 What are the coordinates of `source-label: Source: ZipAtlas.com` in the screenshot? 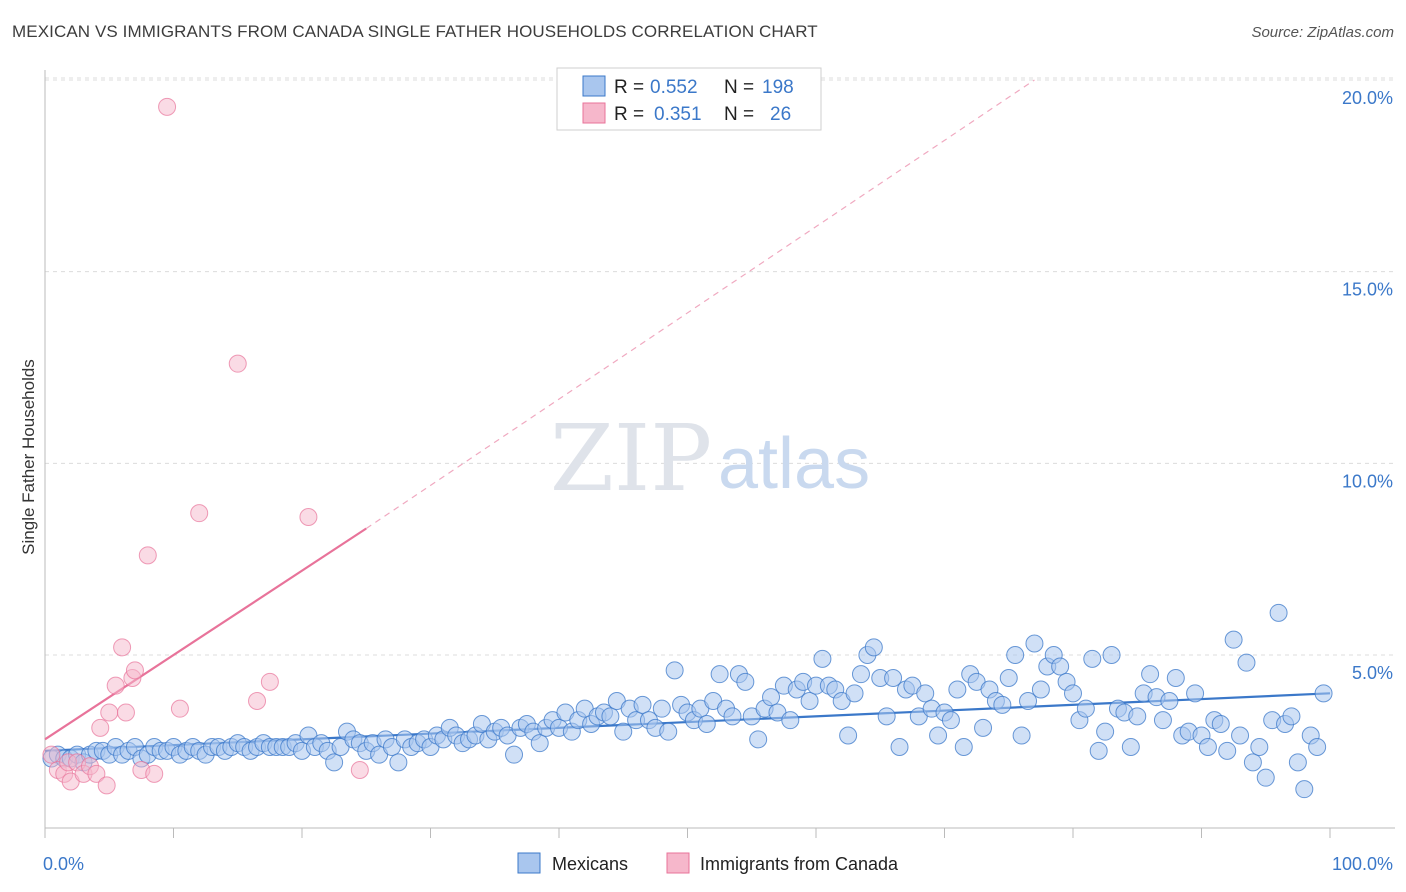 It's located at (1322, 32).